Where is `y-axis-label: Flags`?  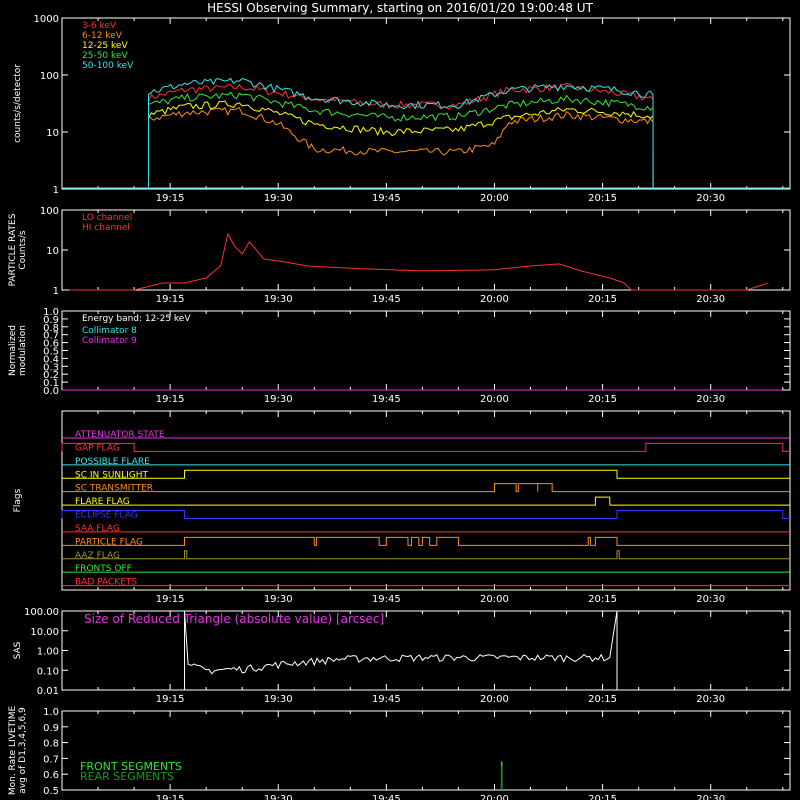 y-axis-label: Flags is located at coordinates (18, 500).